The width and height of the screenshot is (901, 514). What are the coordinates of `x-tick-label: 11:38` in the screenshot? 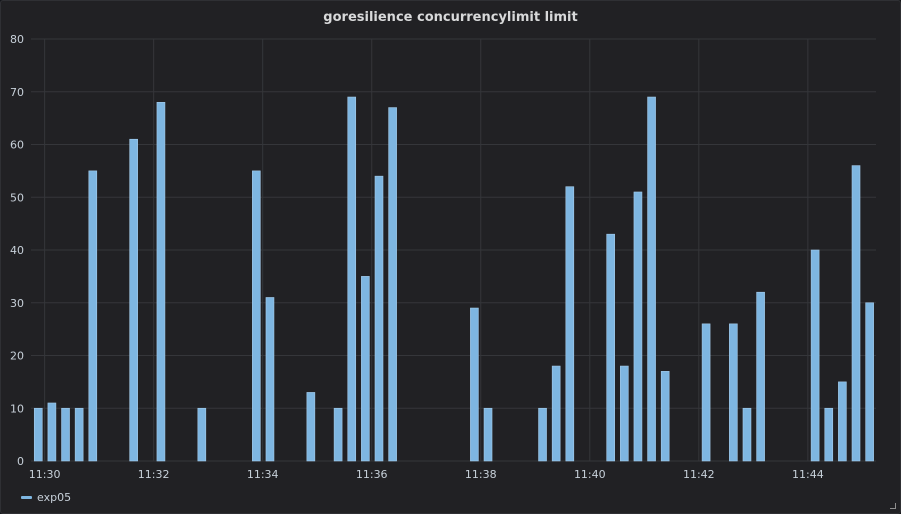 It's located at (481, 474).